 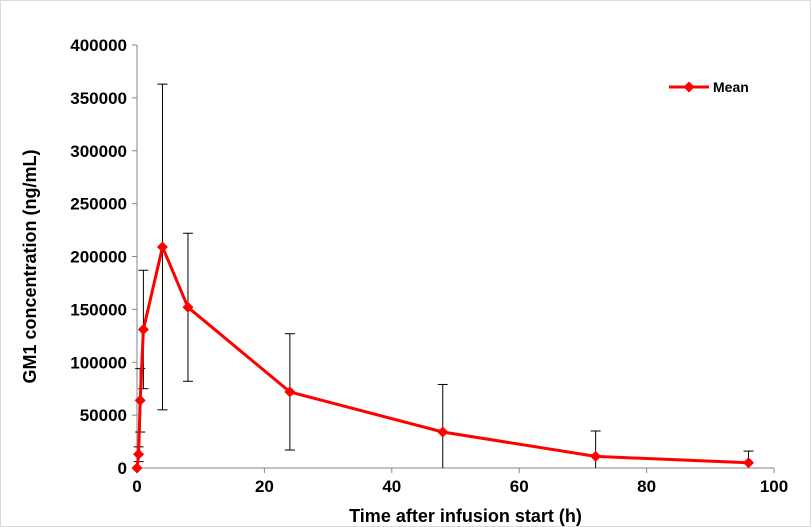 I want to click on legend-label: Mean, so click(x=731, y=87).